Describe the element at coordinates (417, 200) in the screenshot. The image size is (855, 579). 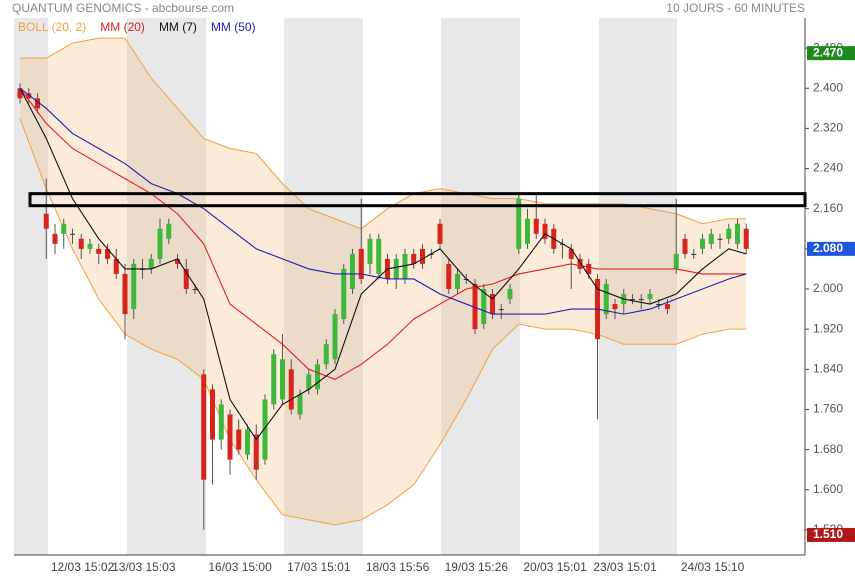
I see `zone-box` at that location.